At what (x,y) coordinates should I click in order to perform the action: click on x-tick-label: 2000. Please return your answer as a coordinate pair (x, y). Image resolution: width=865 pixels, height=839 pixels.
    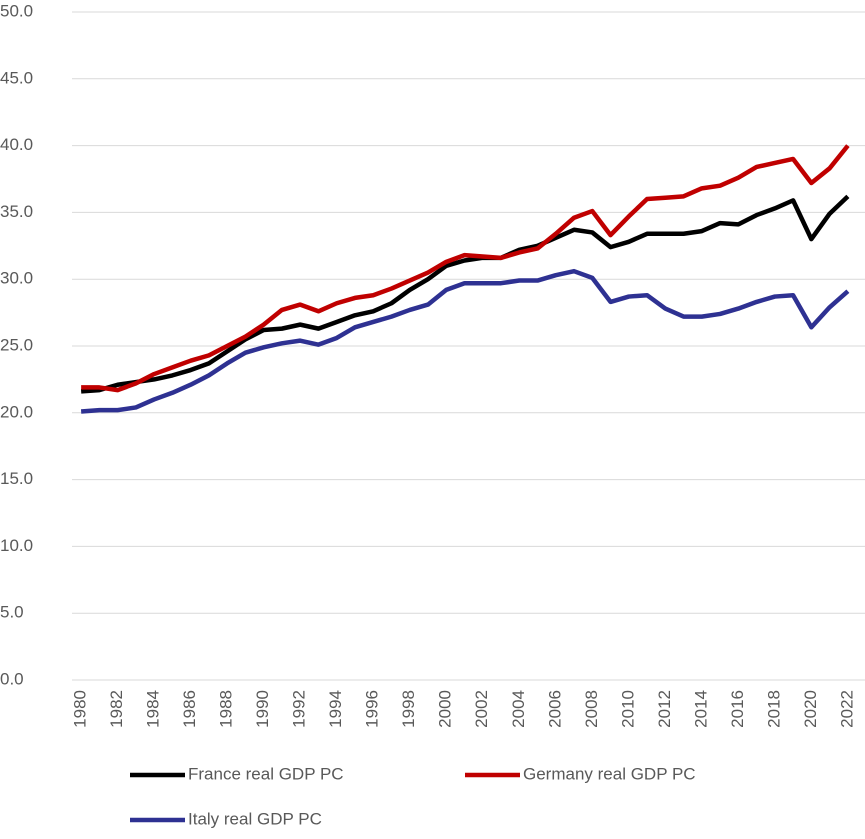
    Looking at the image, I should click on (445, 709).